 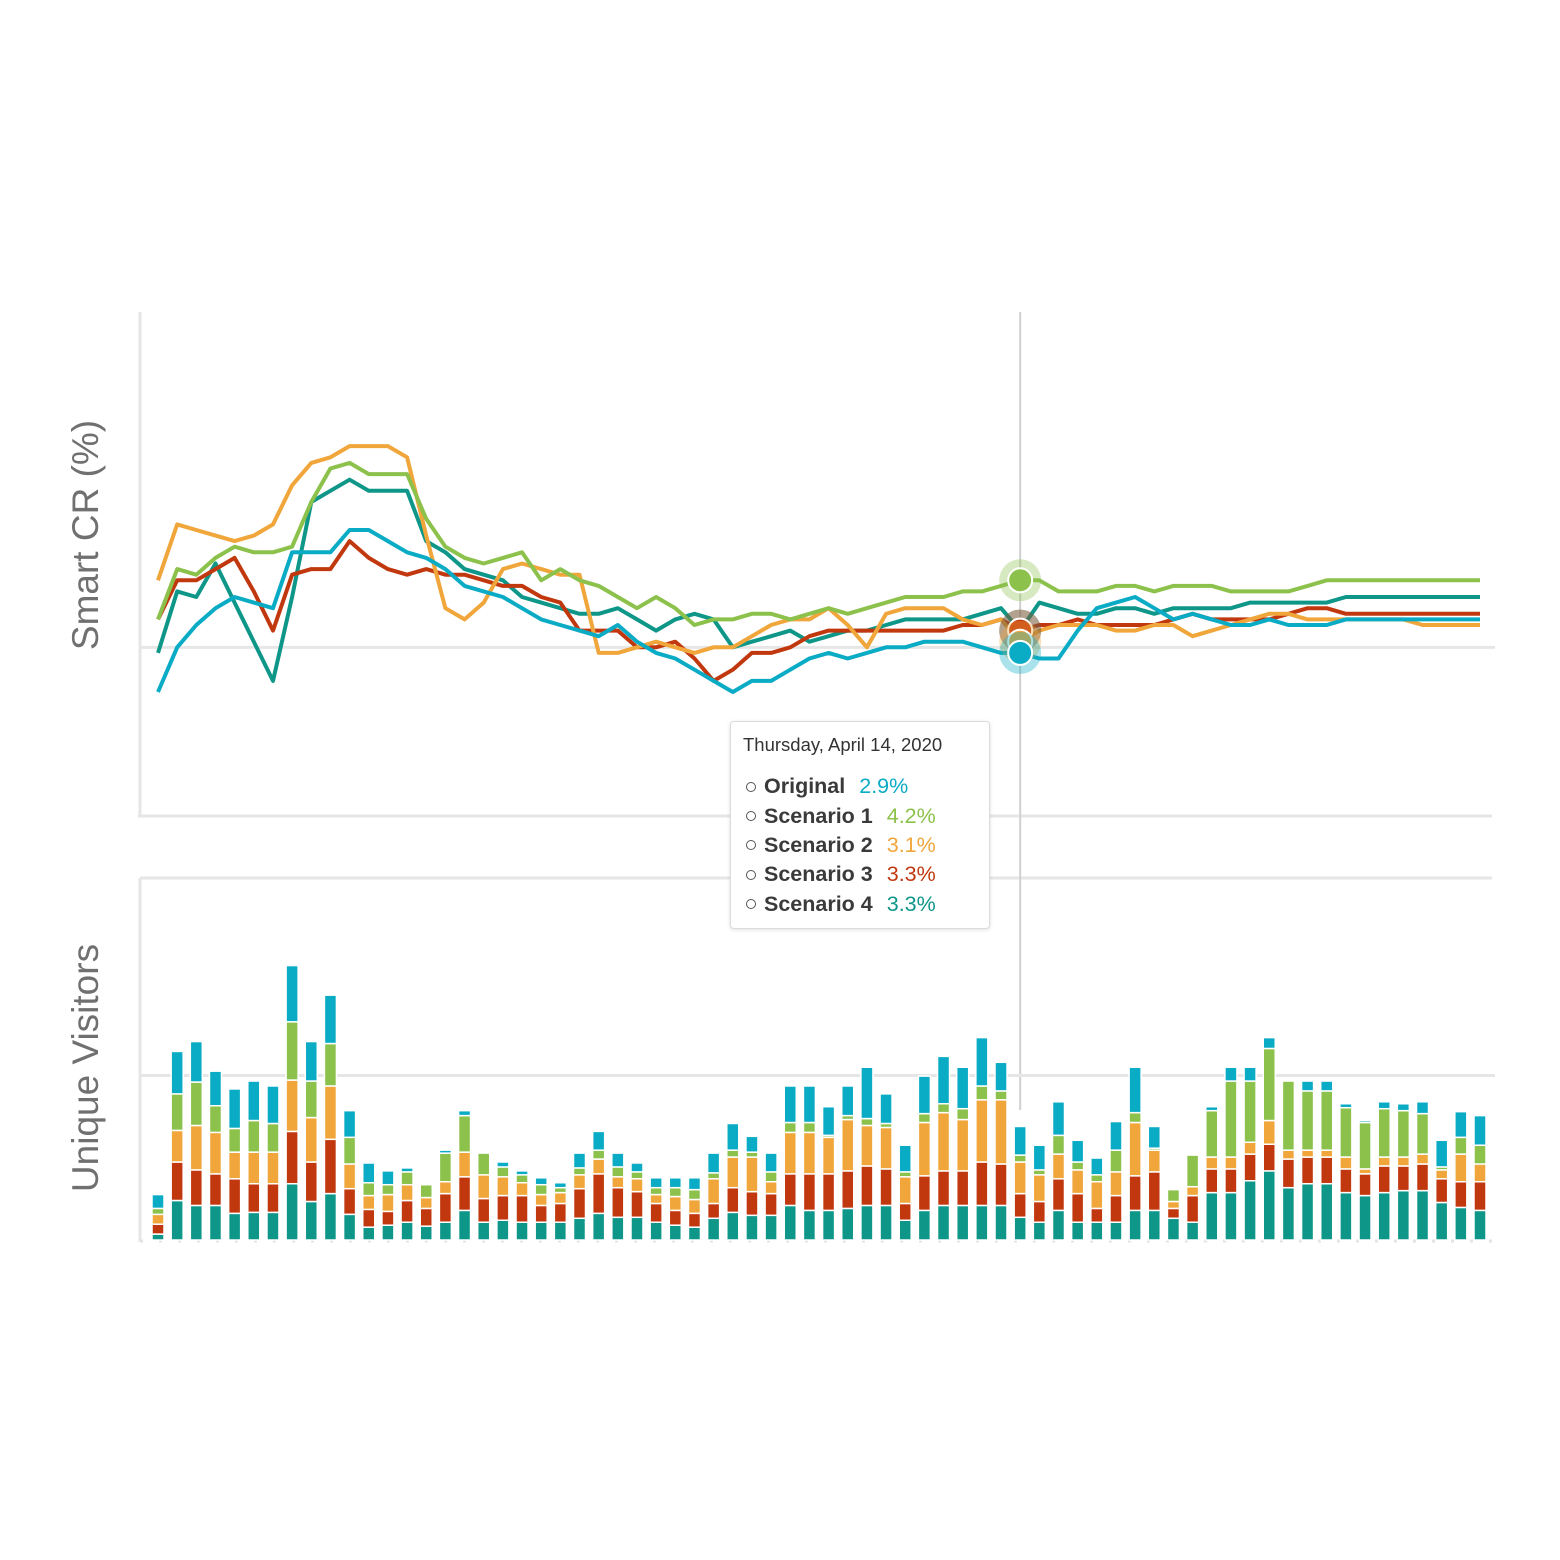 What do you see at coordinates (751, 845) in the screenshot?
I see `tooltip-marker` at bounding box center [751, 845].